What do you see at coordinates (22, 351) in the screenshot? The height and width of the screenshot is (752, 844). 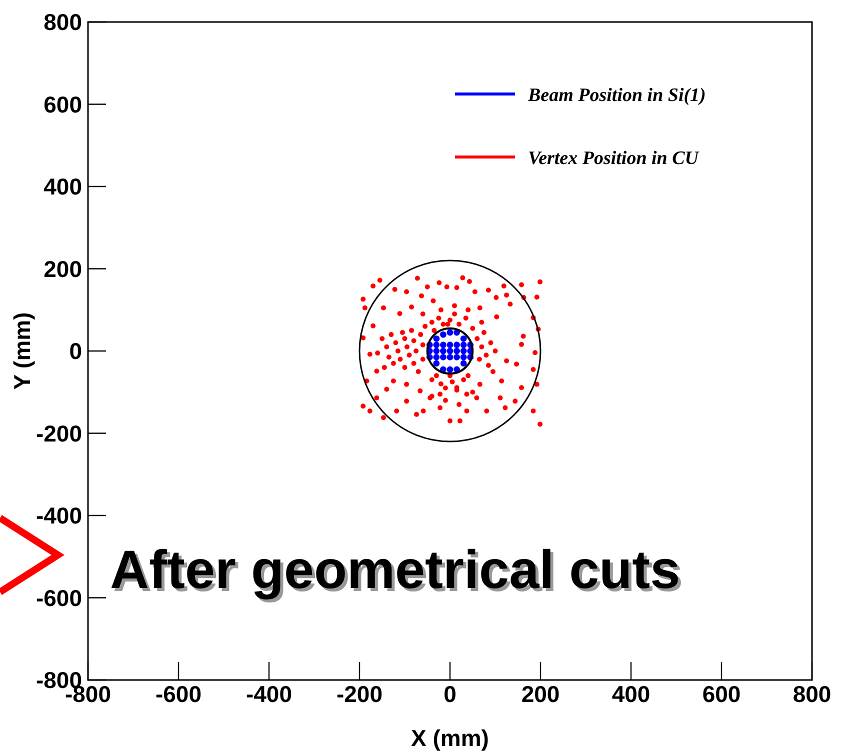 I see `y-axis-title: Y (mm)` at bounding box center [22, 351].